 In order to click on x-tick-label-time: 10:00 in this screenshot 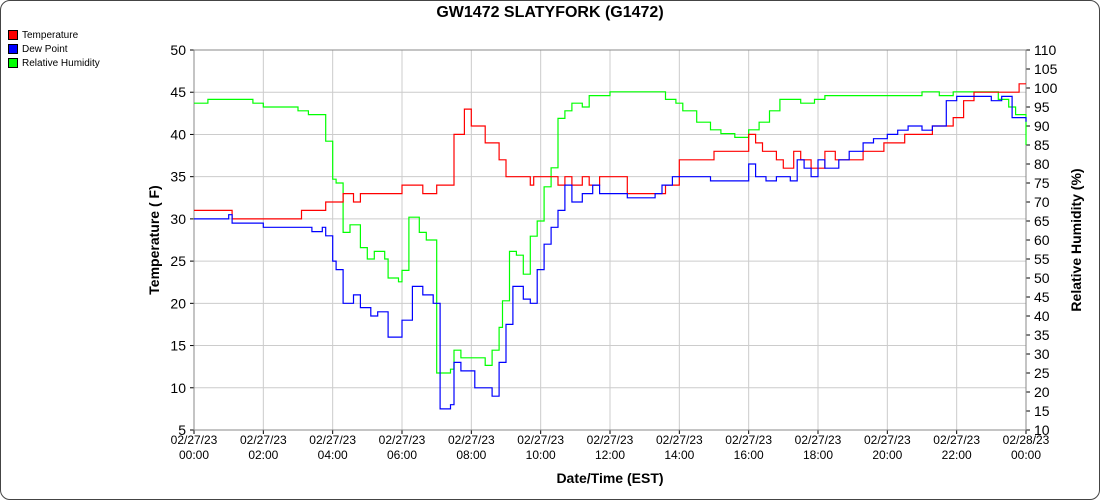, I will do `click(541, 455)`.